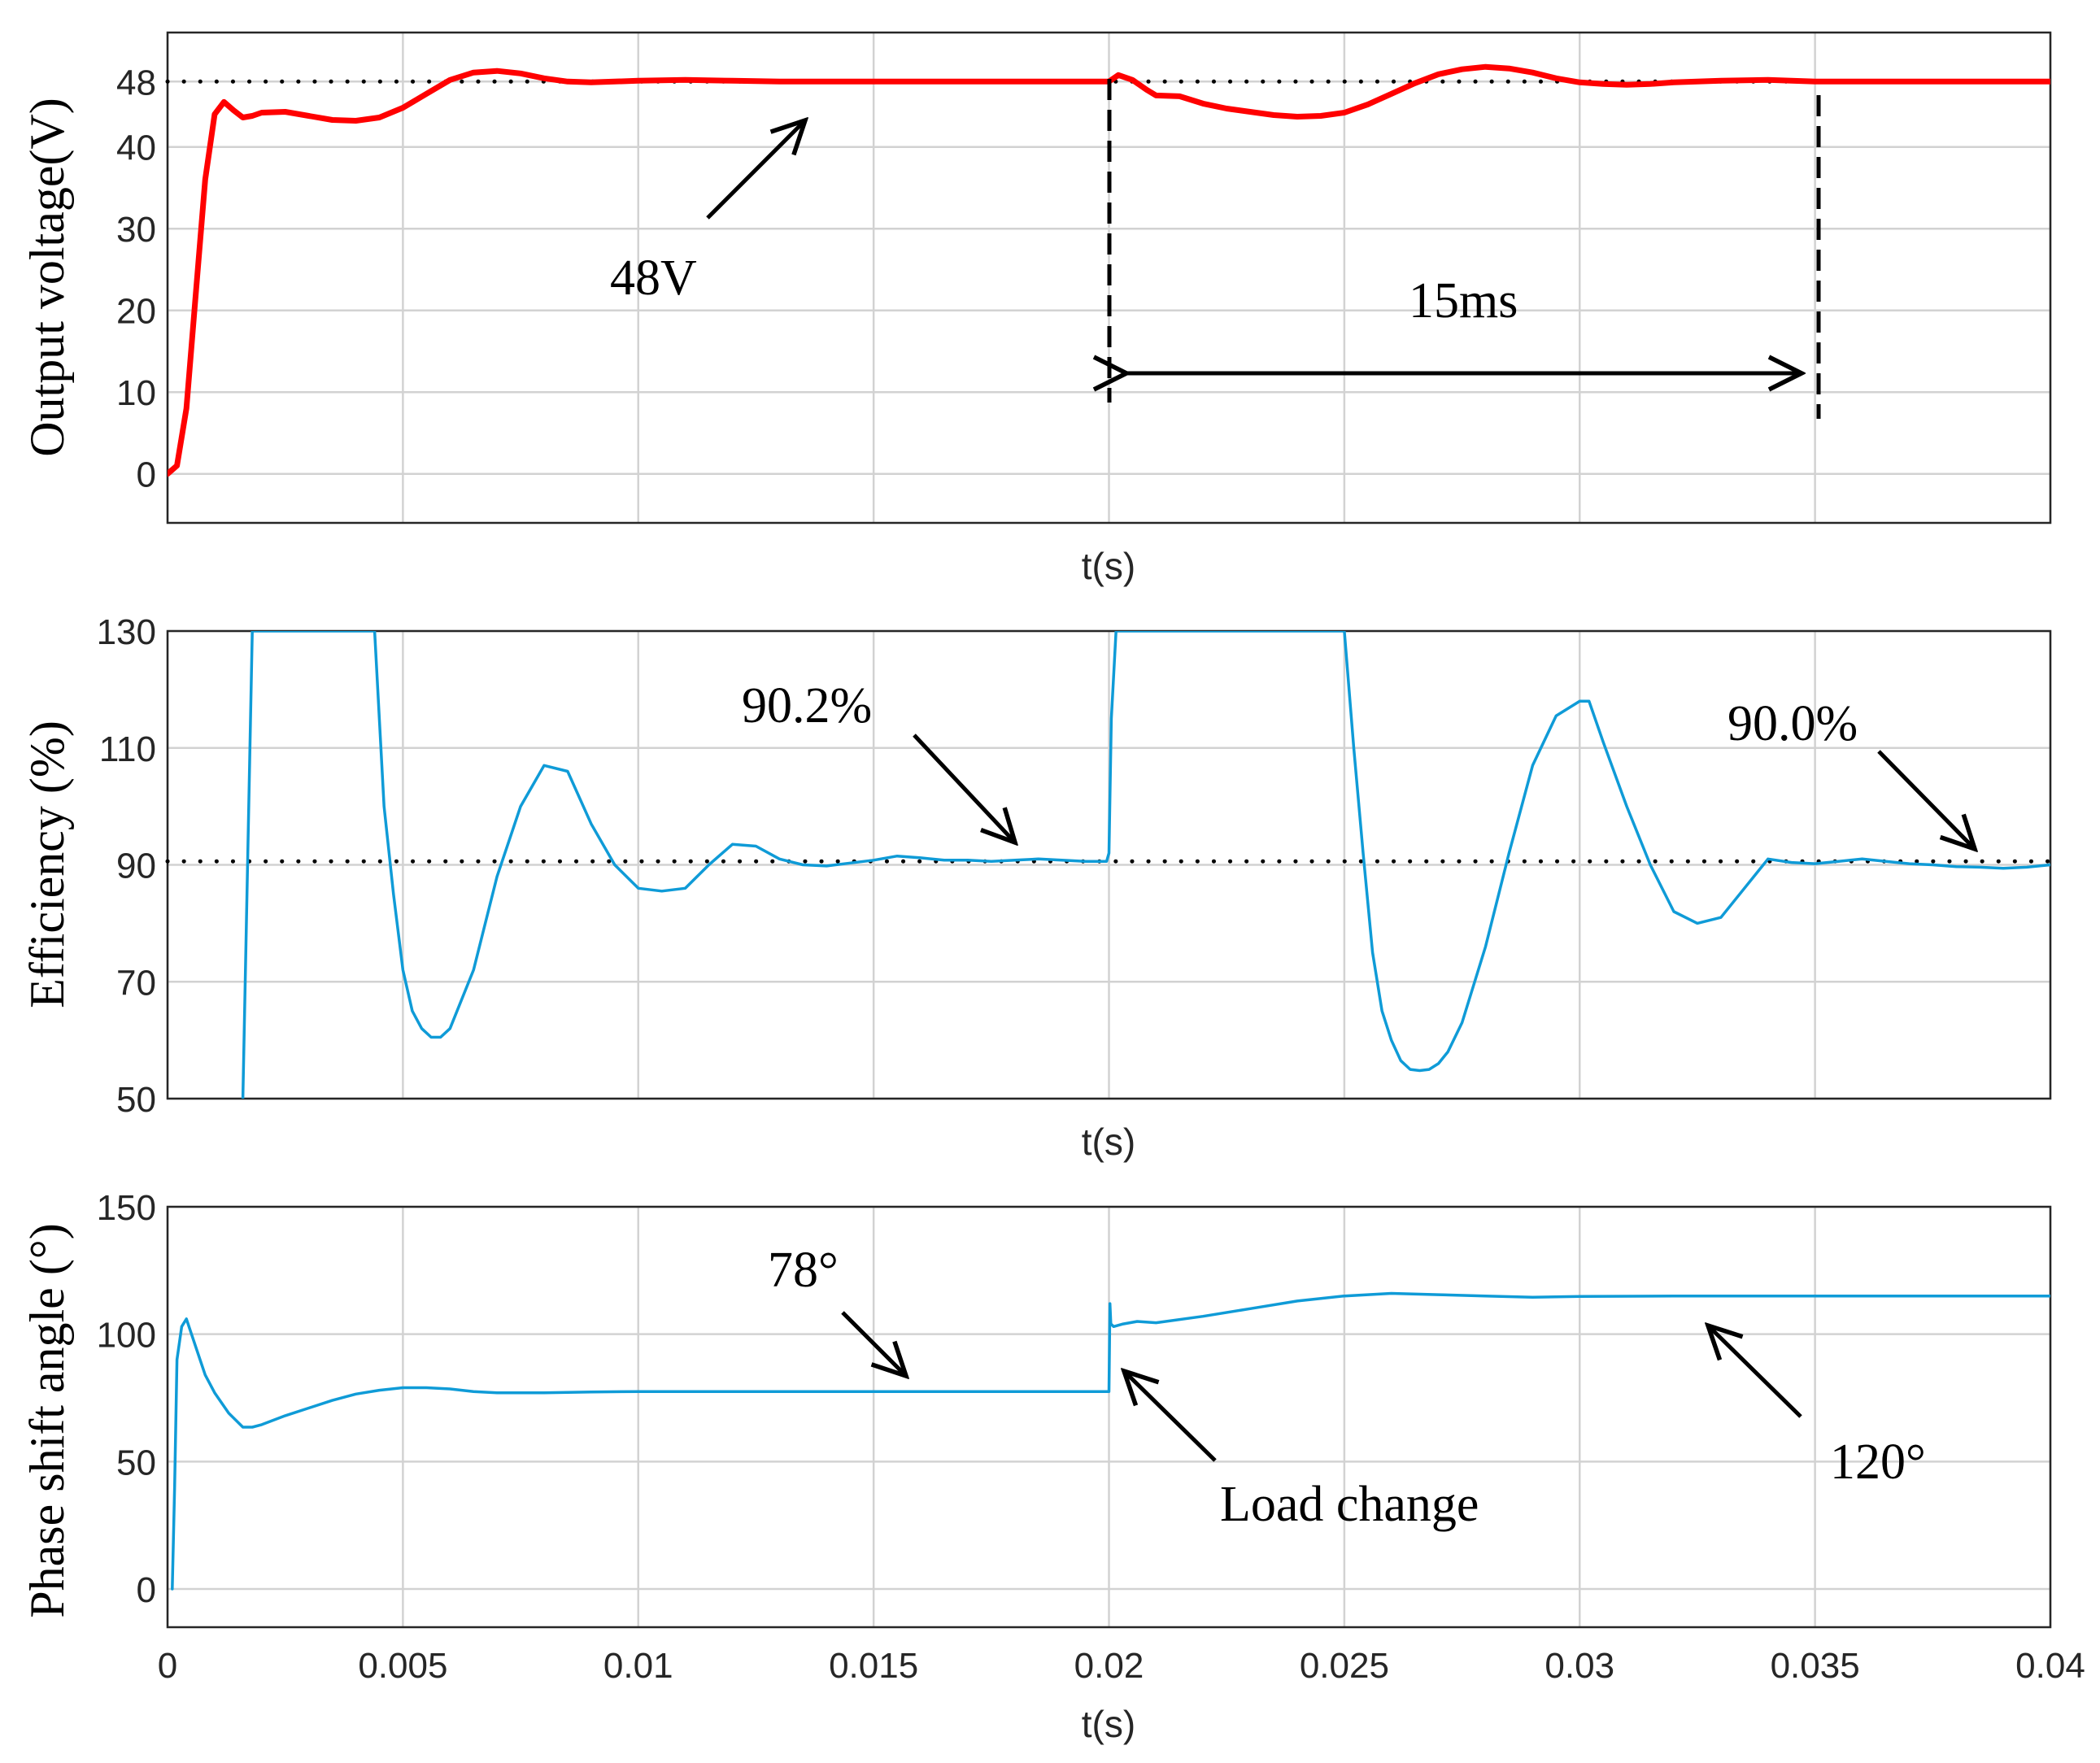 This screenshot has width=2100, height=1763. Describe the element at coordinates (167, 1666) in the screenshot. I see `x-tick-label: 0` at that location.